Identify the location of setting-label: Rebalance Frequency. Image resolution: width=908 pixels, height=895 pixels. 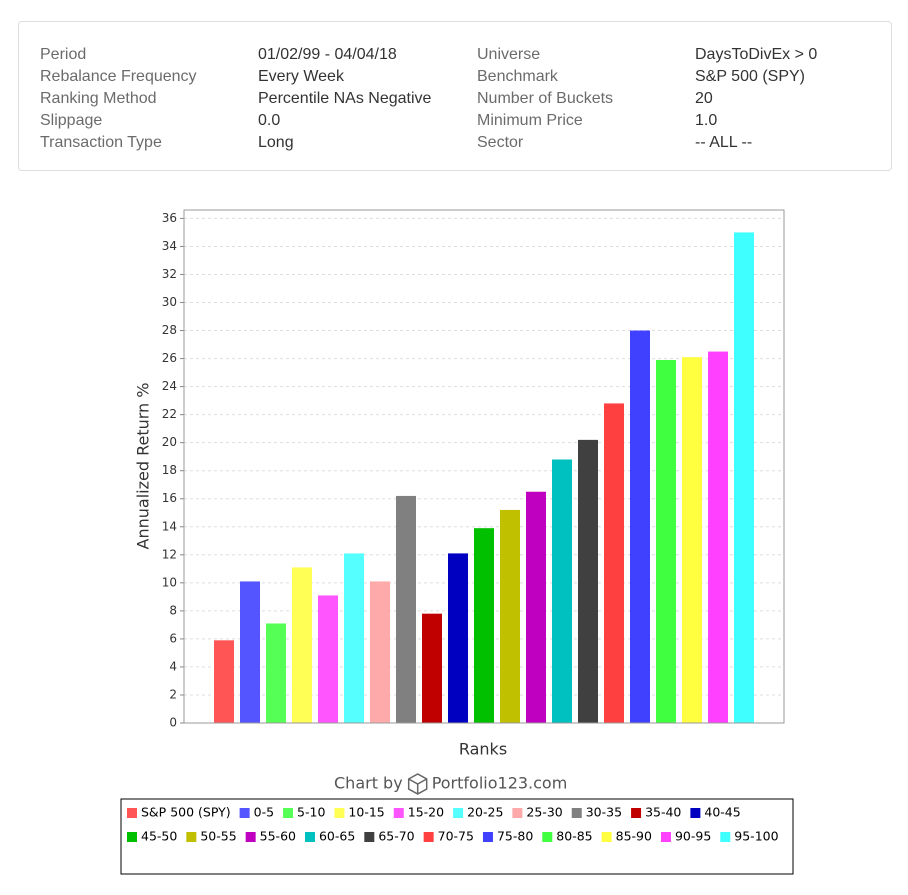
(118, 76).